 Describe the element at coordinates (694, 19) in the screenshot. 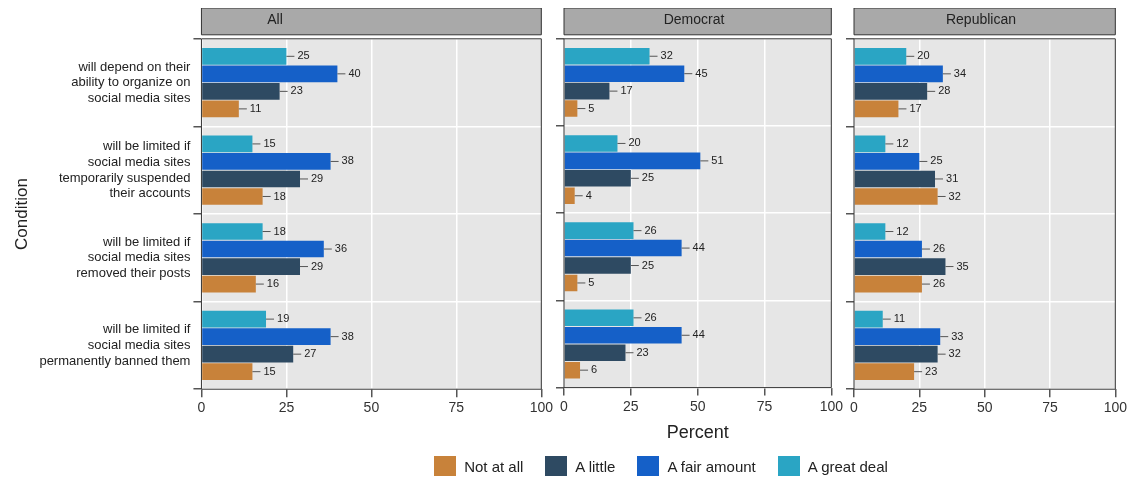

I see `chart-title: Democrat` at that location.